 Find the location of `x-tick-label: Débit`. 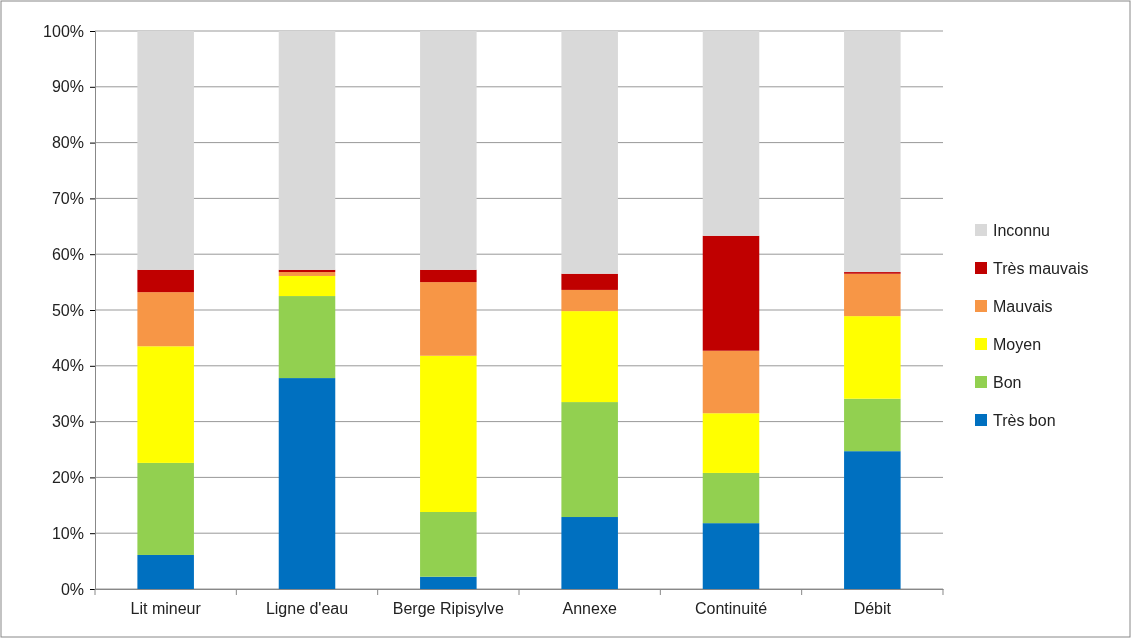

x-tick-label: Débit is located at coordinates (872, 609).